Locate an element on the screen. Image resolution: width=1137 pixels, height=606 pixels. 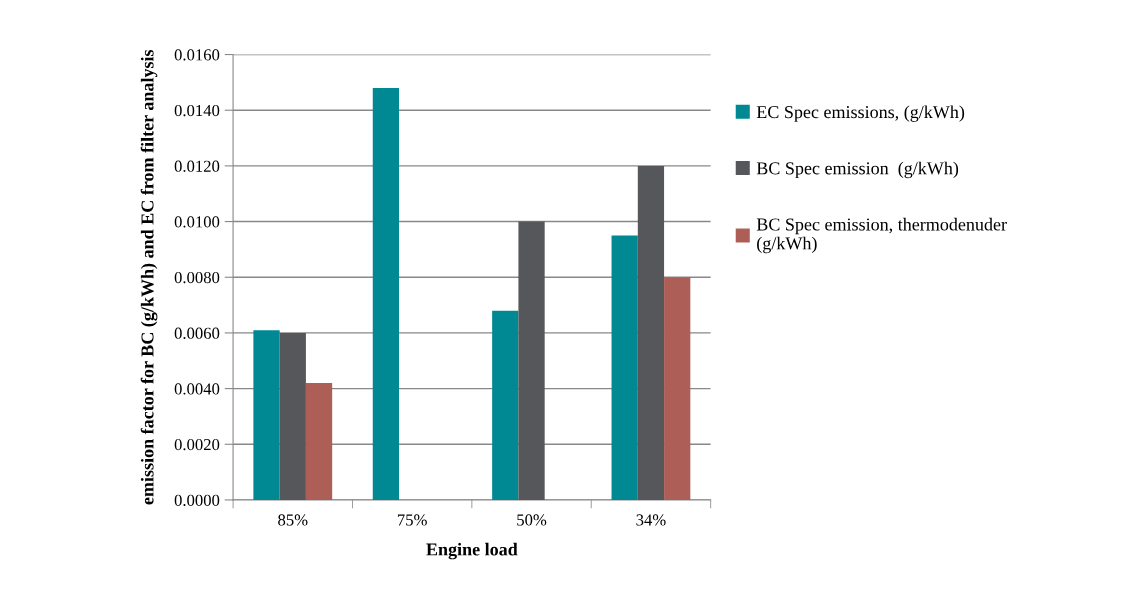
legend-label: BC Spec emission, thermodenuder (g/kWh) is located at coordinates (881, 235).